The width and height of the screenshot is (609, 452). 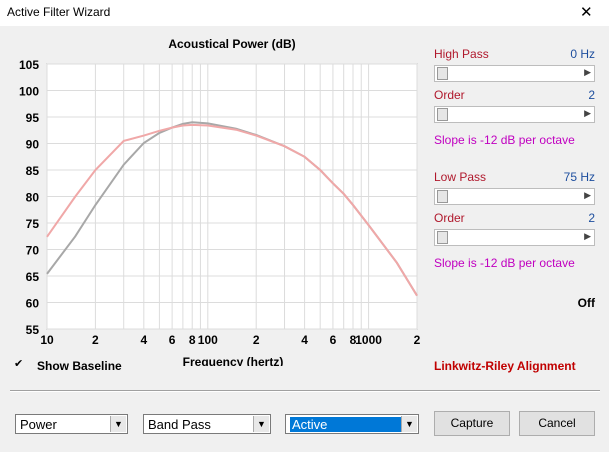 What do you see at coordinates (33, 224) in the screenshot?
I see `y-tick-label: 75` at bounding box center [33, 224].